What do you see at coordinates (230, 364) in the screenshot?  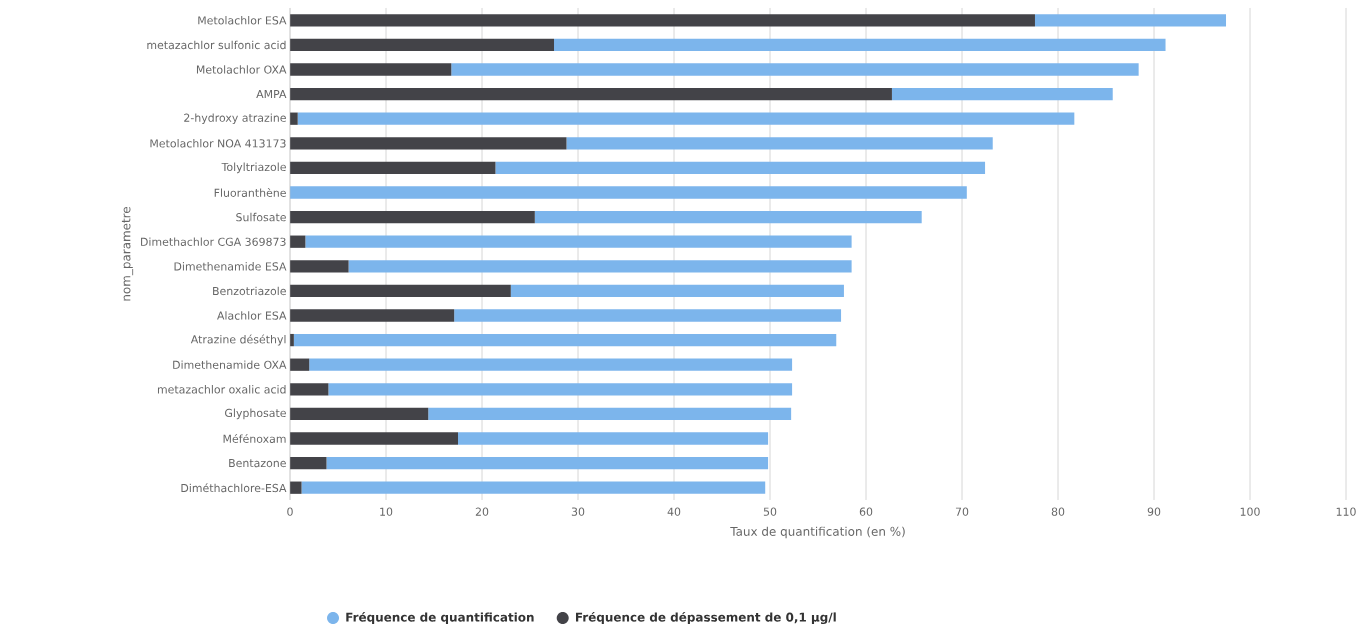 I see `y-tick-label: Dimethenamide OXA` at bounding box center [230, 364].